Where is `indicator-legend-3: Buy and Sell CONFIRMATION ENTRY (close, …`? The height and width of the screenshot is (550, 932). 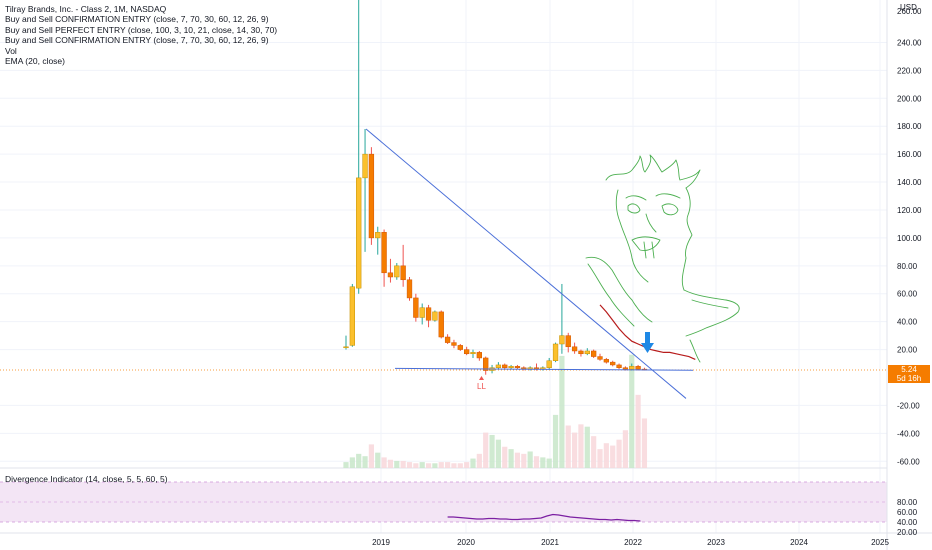 indicator-legend-3: Buy and Sell CONFIRMATION ENTRY (close, … is located at coordinates (137, 40).